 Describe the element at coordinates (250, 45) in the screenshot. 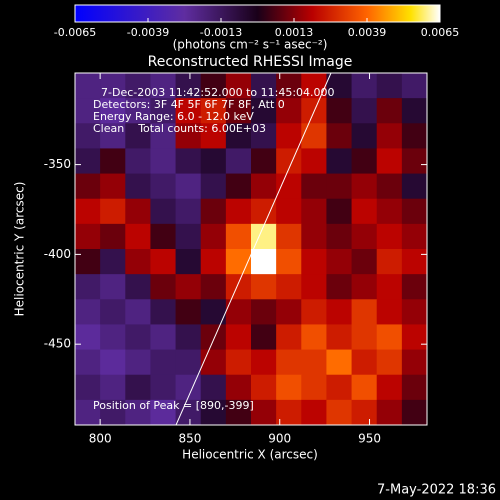

I see `colorbar-label: (photons cm⁻² s⁻¹ asec⁻²)` at that location.